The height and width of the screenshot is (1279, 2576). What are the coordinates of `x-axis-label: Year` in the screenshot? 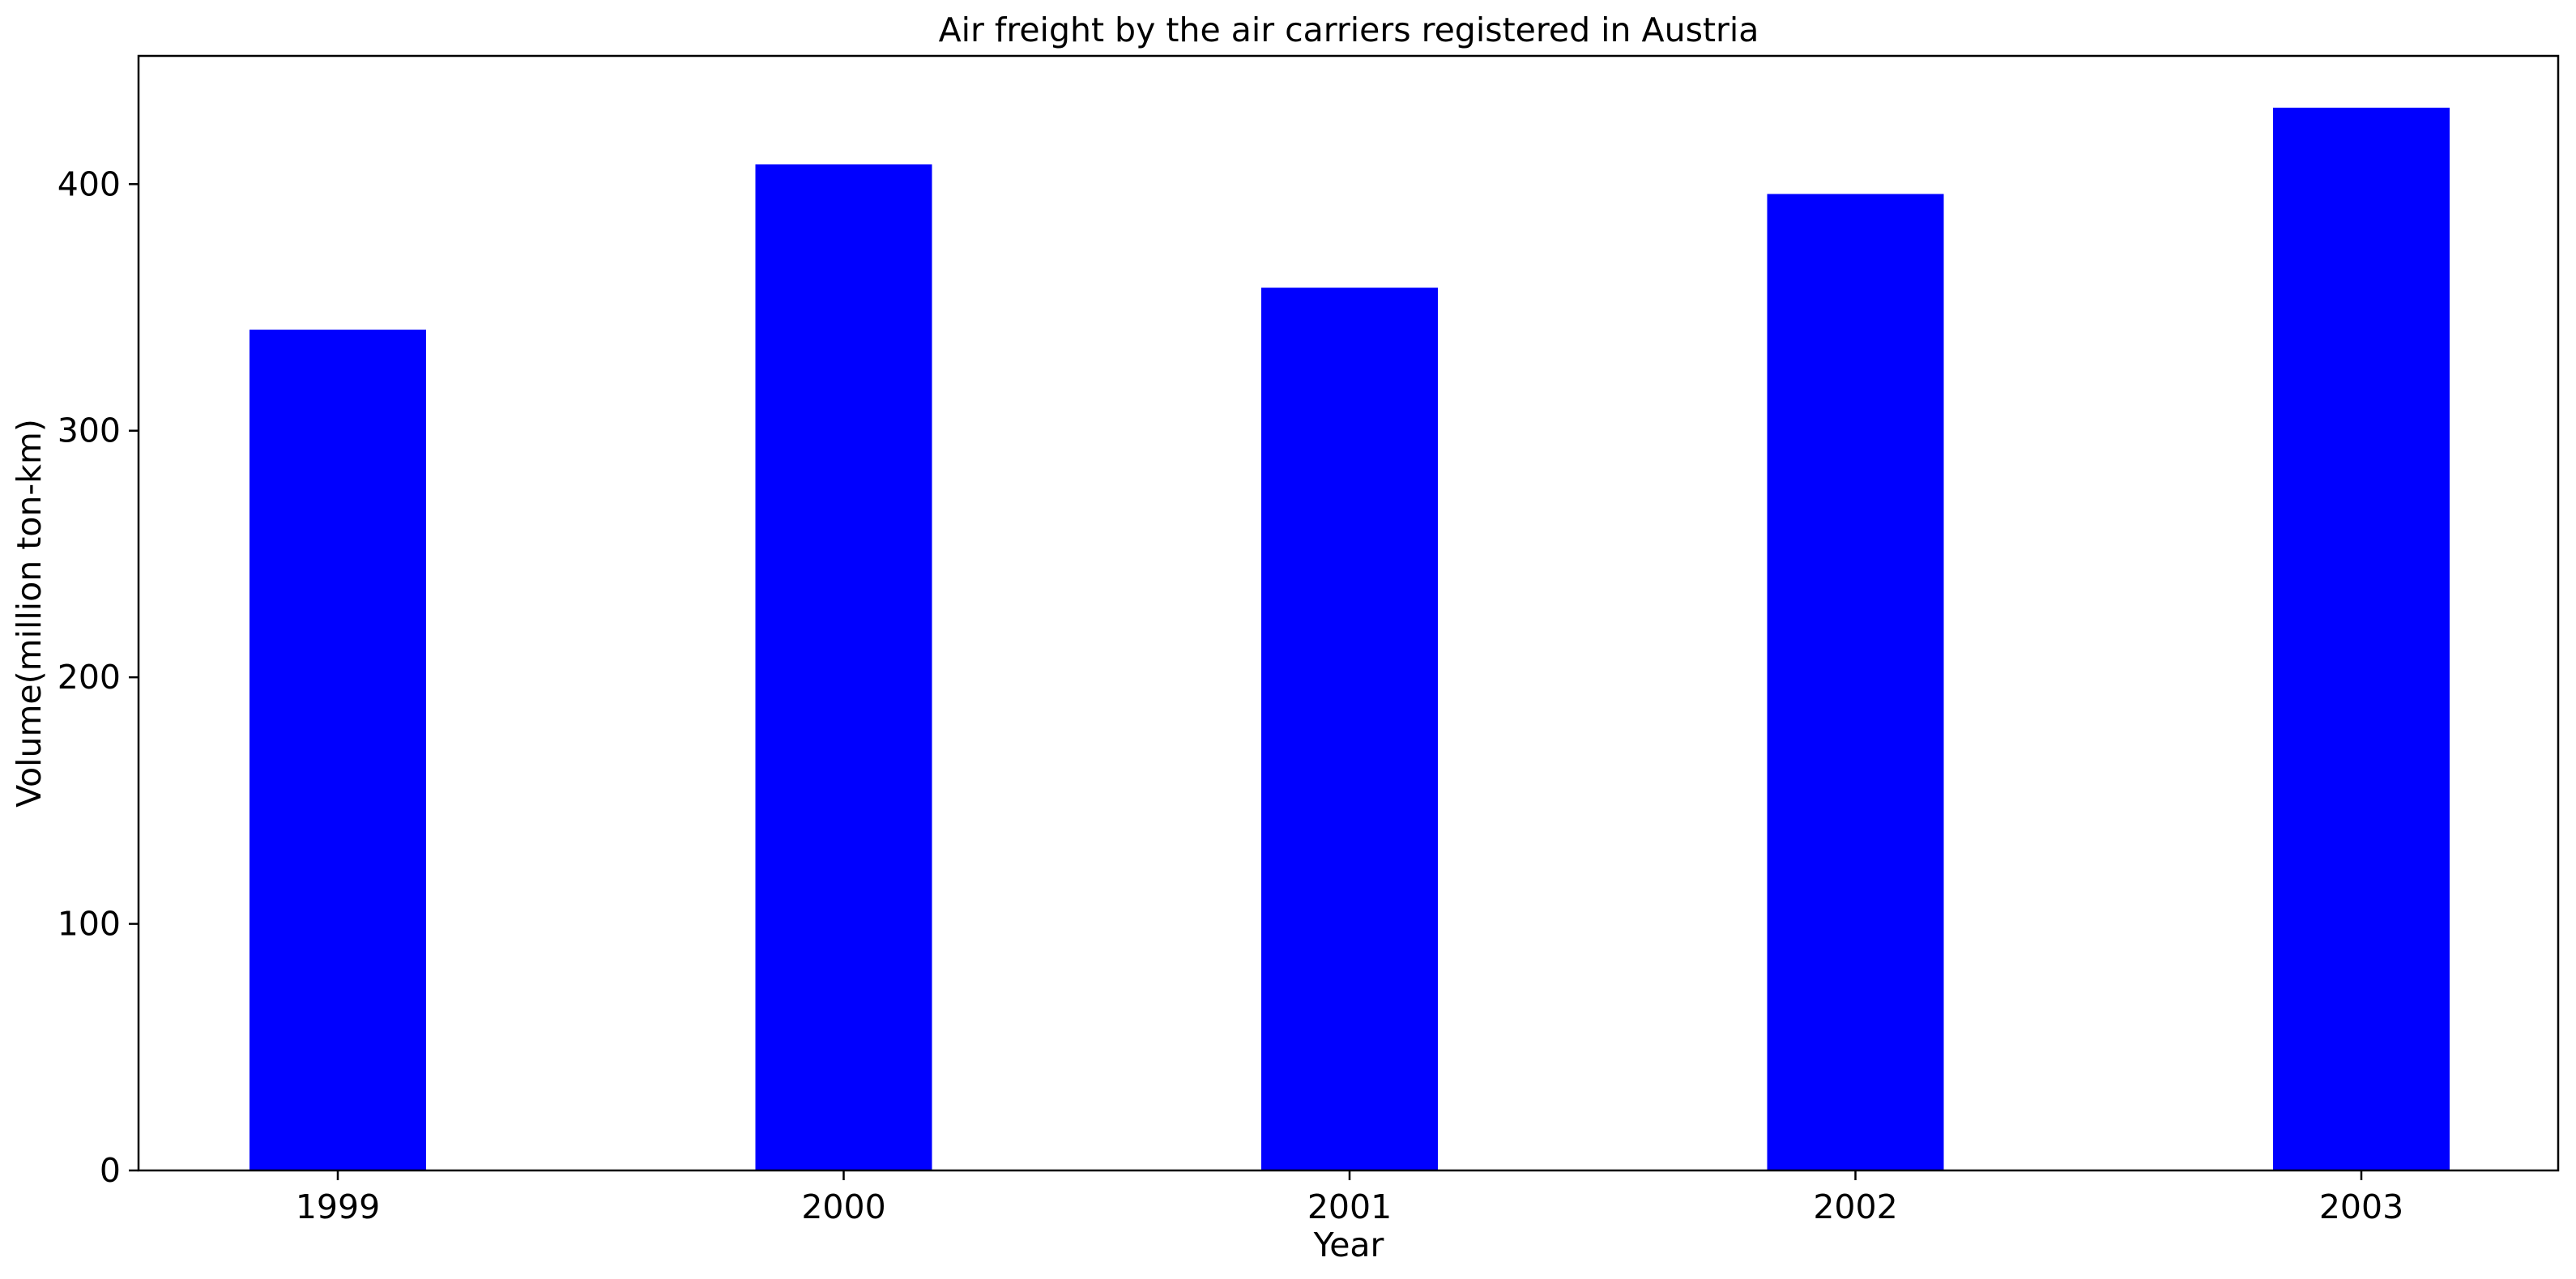 It's located at (1348, 1245).